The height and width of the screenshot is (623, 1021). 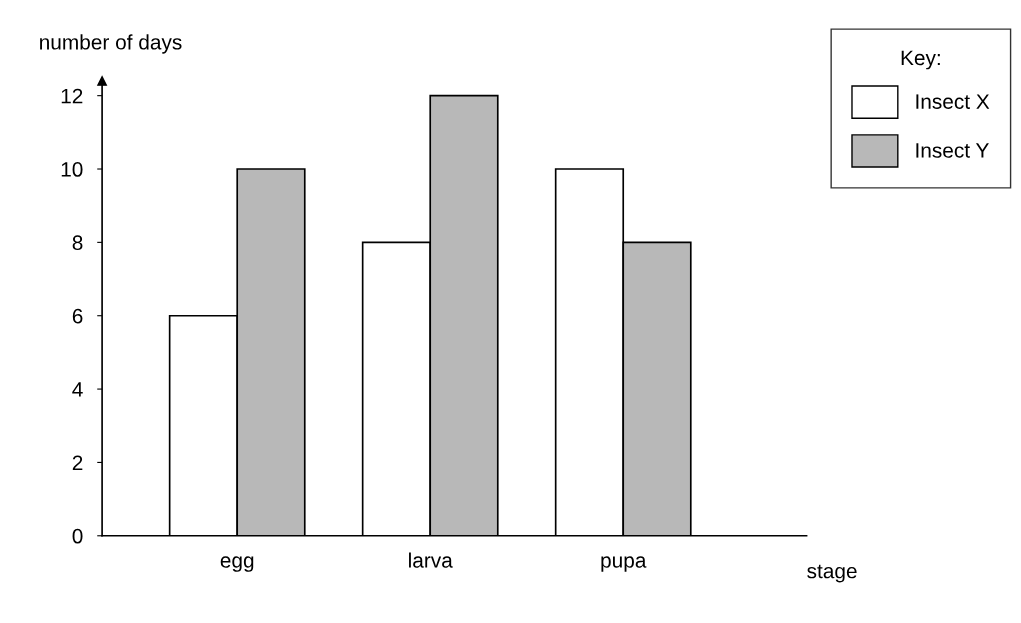 What do you see at coordinates (77, 316) in the screenshot?
I see `y-tick-label: 6` at bounding box center [77, 316].